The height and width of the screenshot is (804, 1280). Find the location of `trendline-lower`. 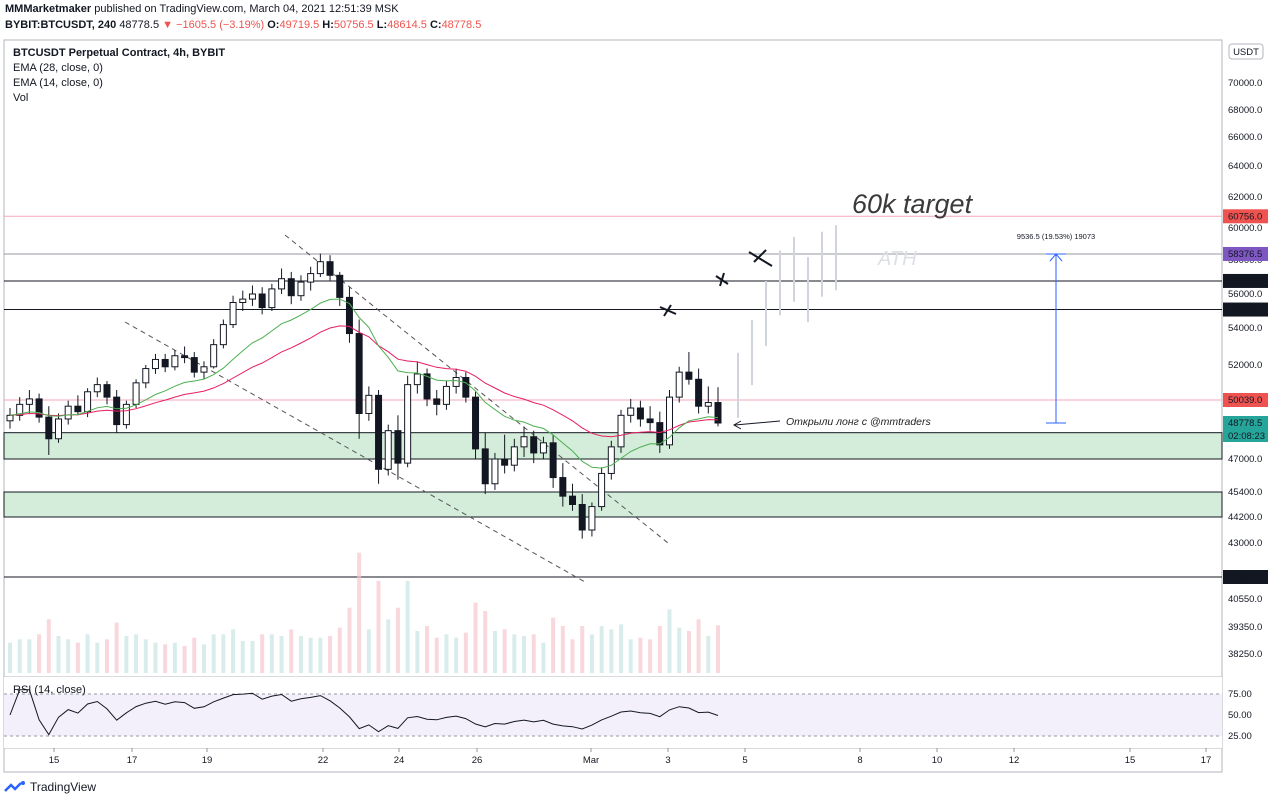

trendline-lower is located at coordinates (355, 452).